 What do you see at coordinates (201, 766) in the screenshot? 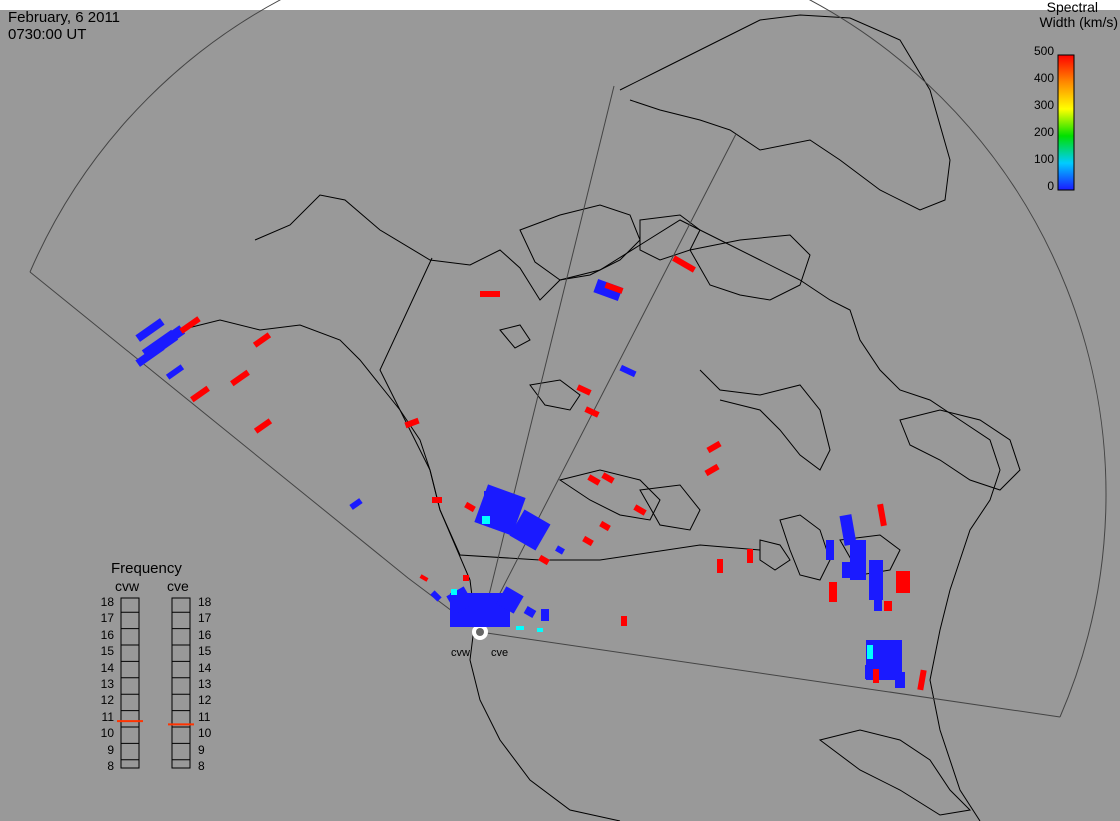
I see `frequency-level-right: 8` at bounding box center [201, 766].